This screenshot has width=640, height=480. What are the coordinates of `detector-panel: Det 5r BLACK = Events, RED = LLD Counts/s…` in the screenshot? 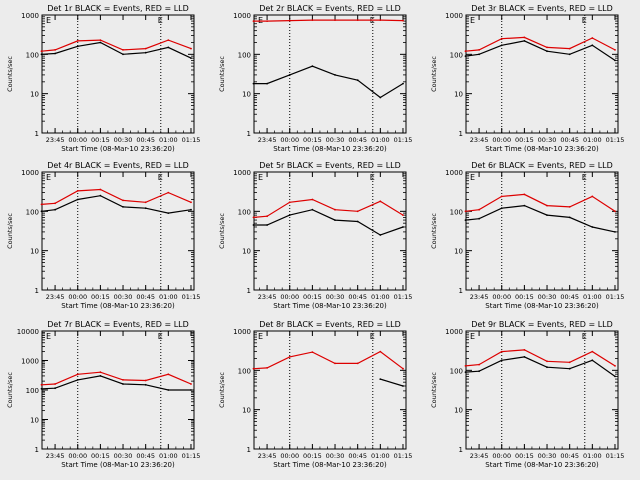 It's located at (315, 235).